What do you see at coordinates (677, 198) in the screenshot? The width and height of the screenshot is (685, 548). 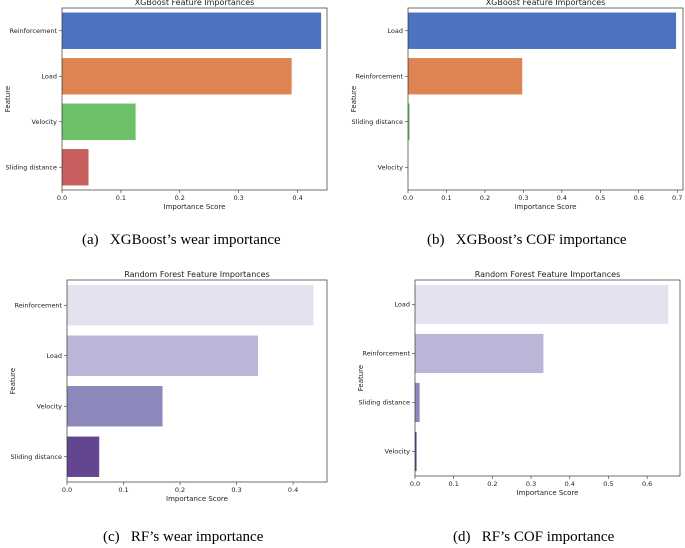 I see `x-tick-label: 0.7` at bounding box center [677, 198].